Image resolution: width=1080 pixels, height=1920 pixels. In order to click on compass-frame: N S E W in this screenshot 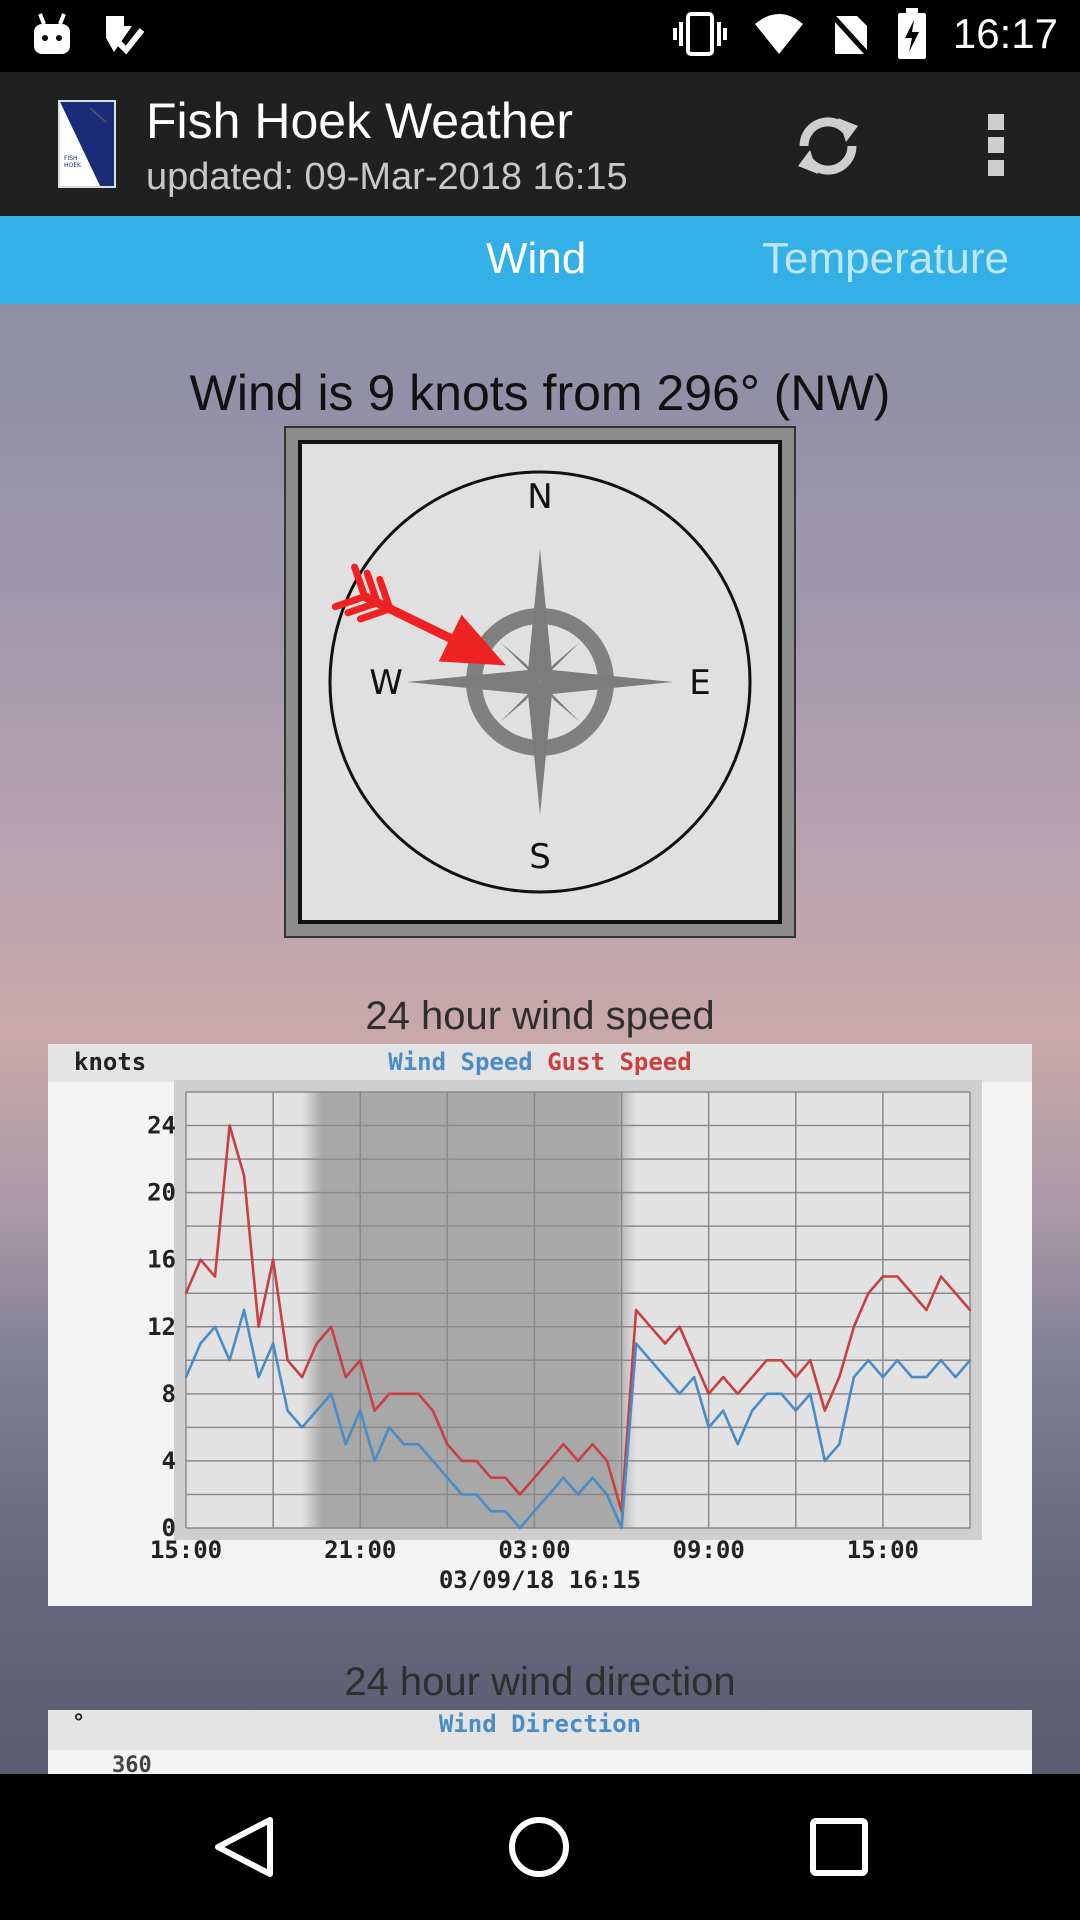, I will do `click(540, 682)`.